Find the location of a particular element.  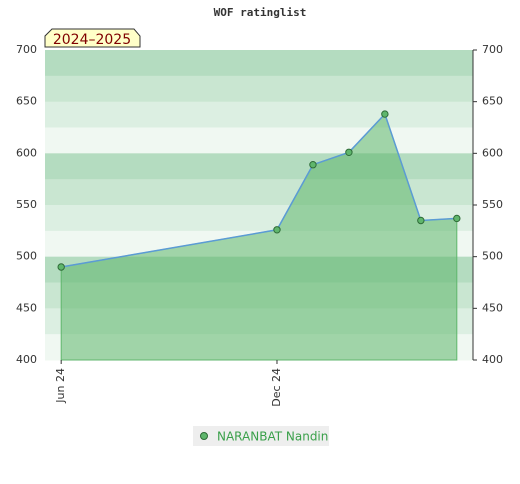

y-tick-label: 450 is located at coordinates (26, 307).